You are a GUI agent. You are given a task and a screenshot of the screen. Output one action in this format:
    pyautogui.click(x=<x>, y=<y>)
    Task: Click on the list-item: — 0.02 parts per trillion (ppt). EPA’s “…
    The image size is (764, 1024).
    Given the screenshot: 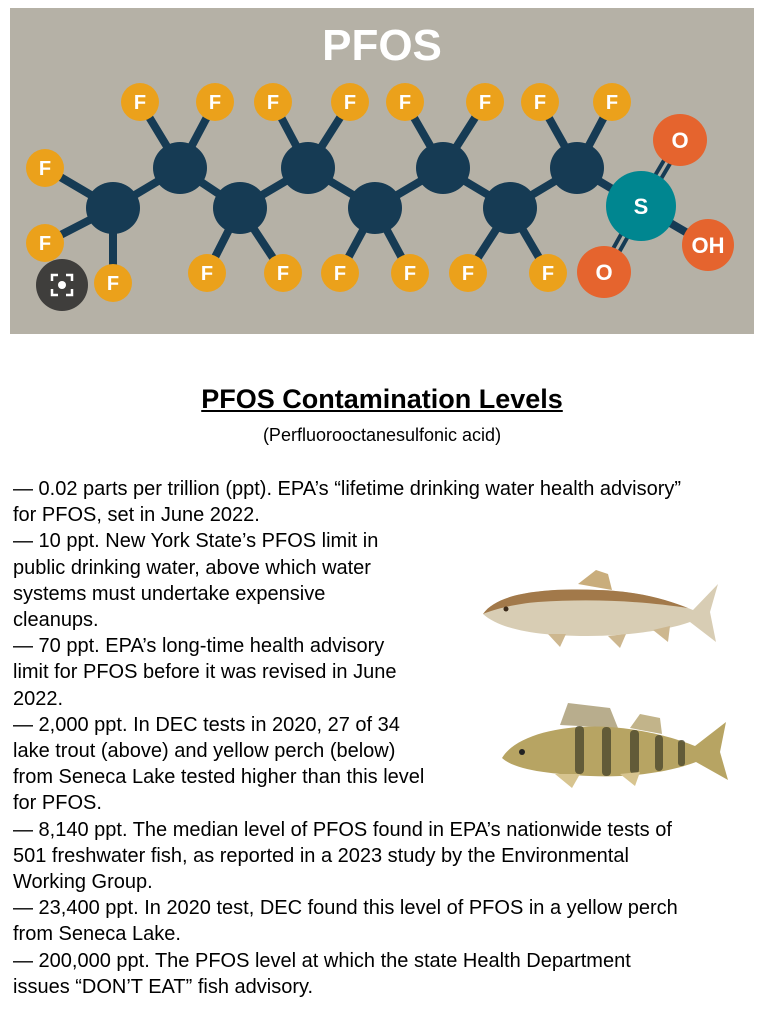 What is the action you would take?
    pyautogui.click(x=347, y=502)
    